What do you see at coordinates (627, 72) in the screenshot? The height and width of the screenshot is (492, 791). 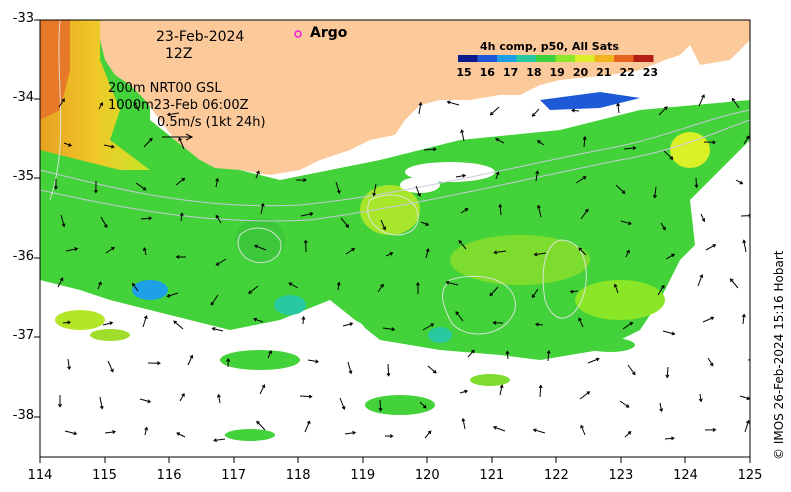 I see `colorbar-tick-label: 22` at bounding box center [627, 72].